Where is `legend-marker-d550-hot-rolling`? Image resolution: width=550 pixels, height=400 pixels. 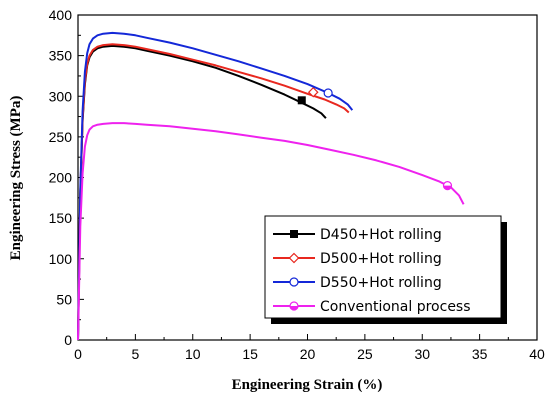
legend-marker-d550-hot-rolling is located at coordinates (294, 282).